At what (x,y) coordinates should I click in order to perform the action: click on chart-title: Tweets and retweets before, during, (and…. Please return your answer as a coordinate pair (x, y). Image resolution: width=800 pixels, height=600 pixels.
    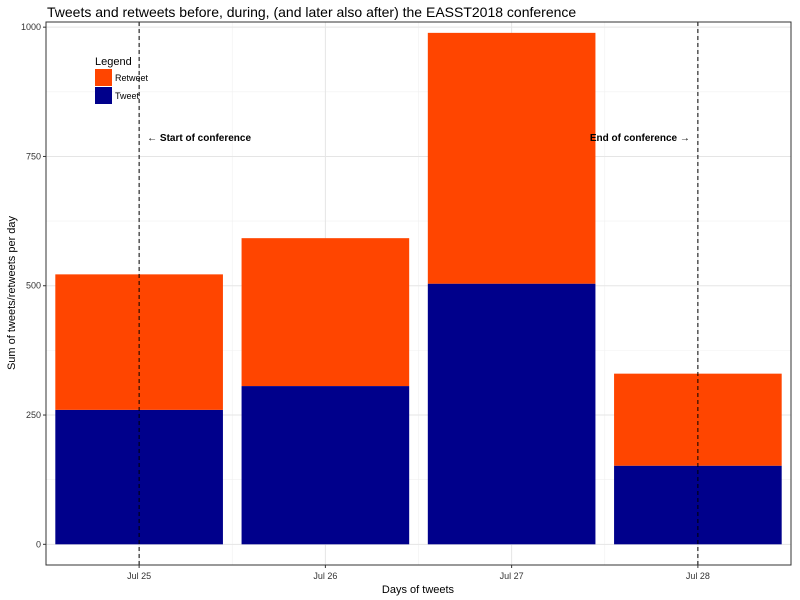
    Looking at the image, I should click on (311, 12).